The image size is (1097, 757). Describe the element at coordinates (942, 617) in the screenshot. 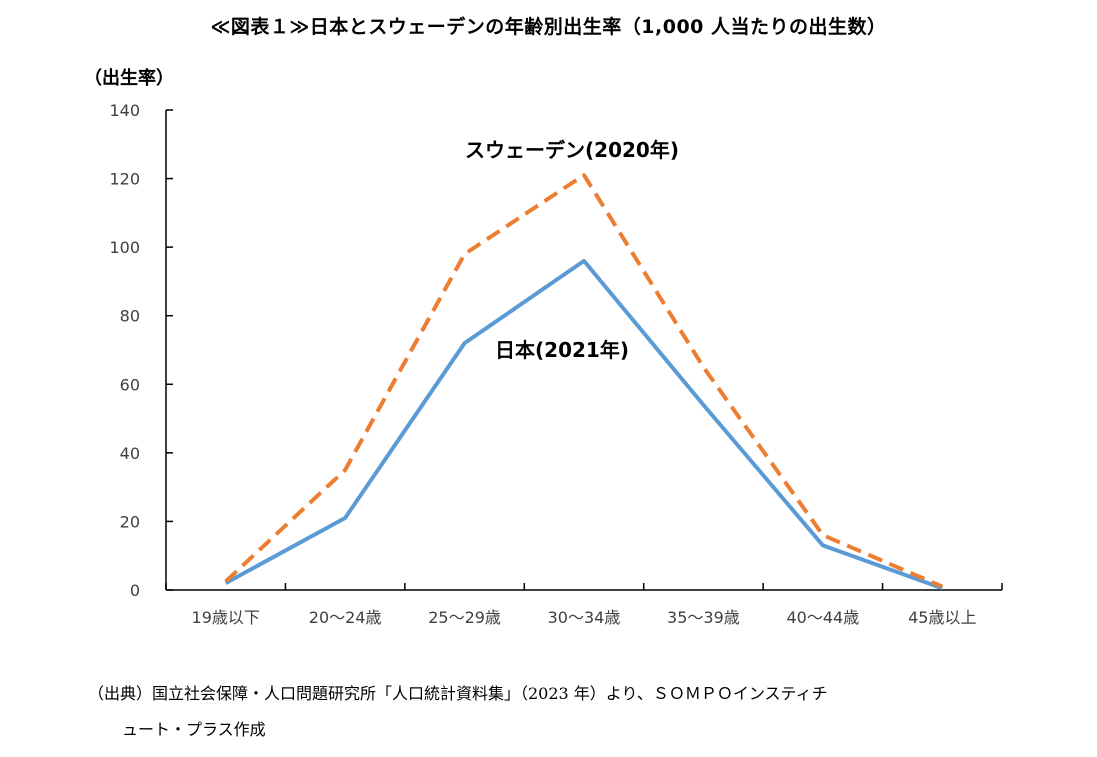

I see `x-tick-label: 45歳以上` at that location.